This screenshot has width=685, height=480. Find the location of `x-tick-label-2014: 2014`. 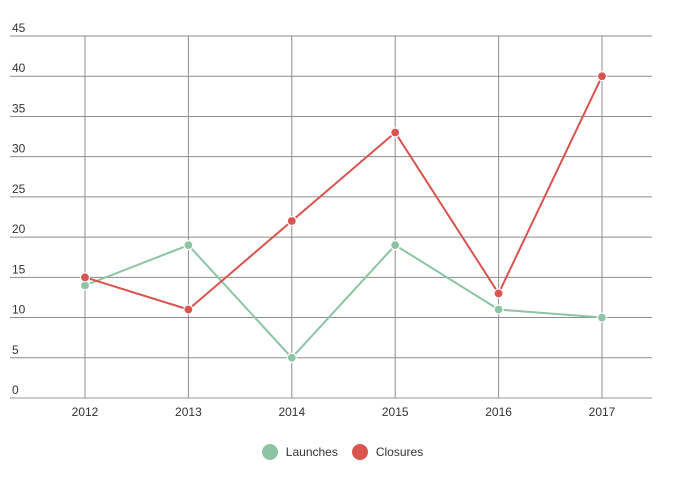

x-tick-label-2014: 2014 is located at coordinates (291, 412).